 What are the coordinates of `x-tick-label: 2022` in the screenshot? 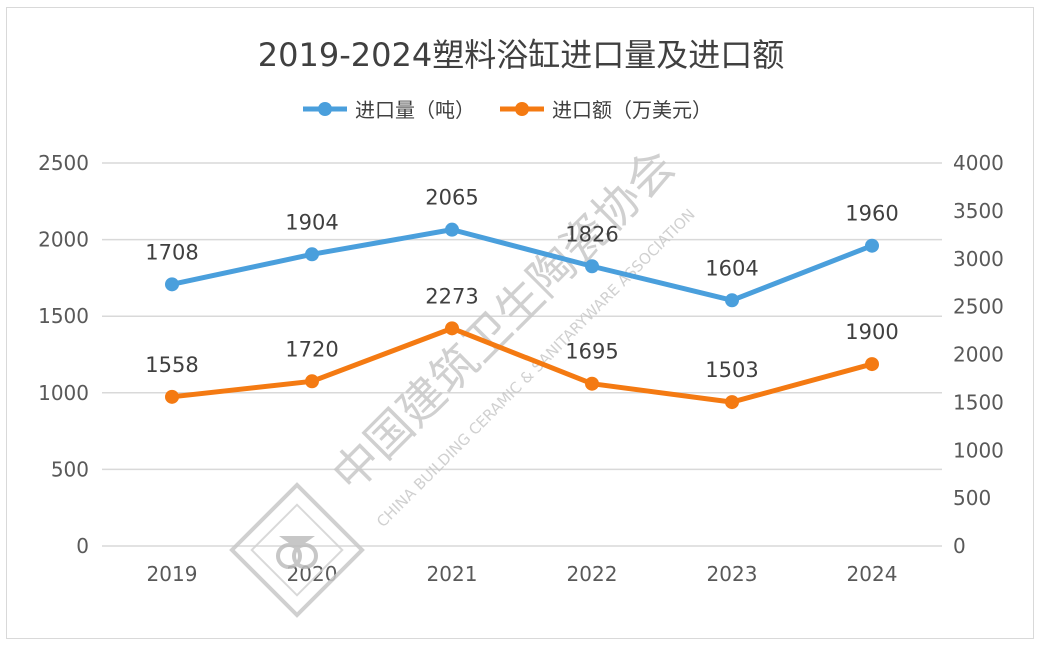 It's located at (592, 574).